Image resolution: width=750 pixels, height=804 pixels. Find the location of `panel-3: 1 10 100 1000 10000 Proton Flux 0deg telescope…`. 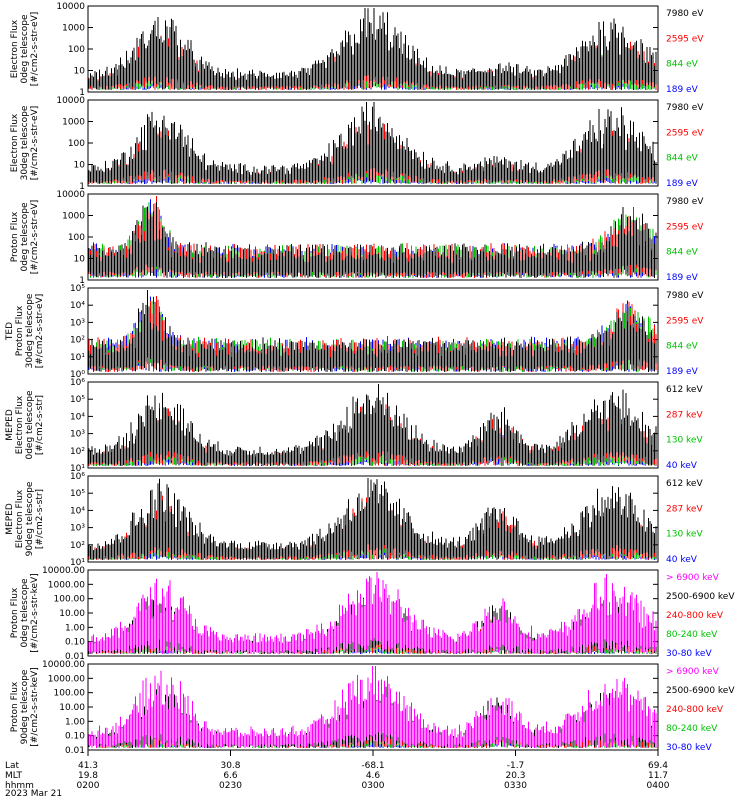

panel-3: 1 10 100 1000 10000 Proton Flux 0deg telescope… is located at coordinates (357, 238).